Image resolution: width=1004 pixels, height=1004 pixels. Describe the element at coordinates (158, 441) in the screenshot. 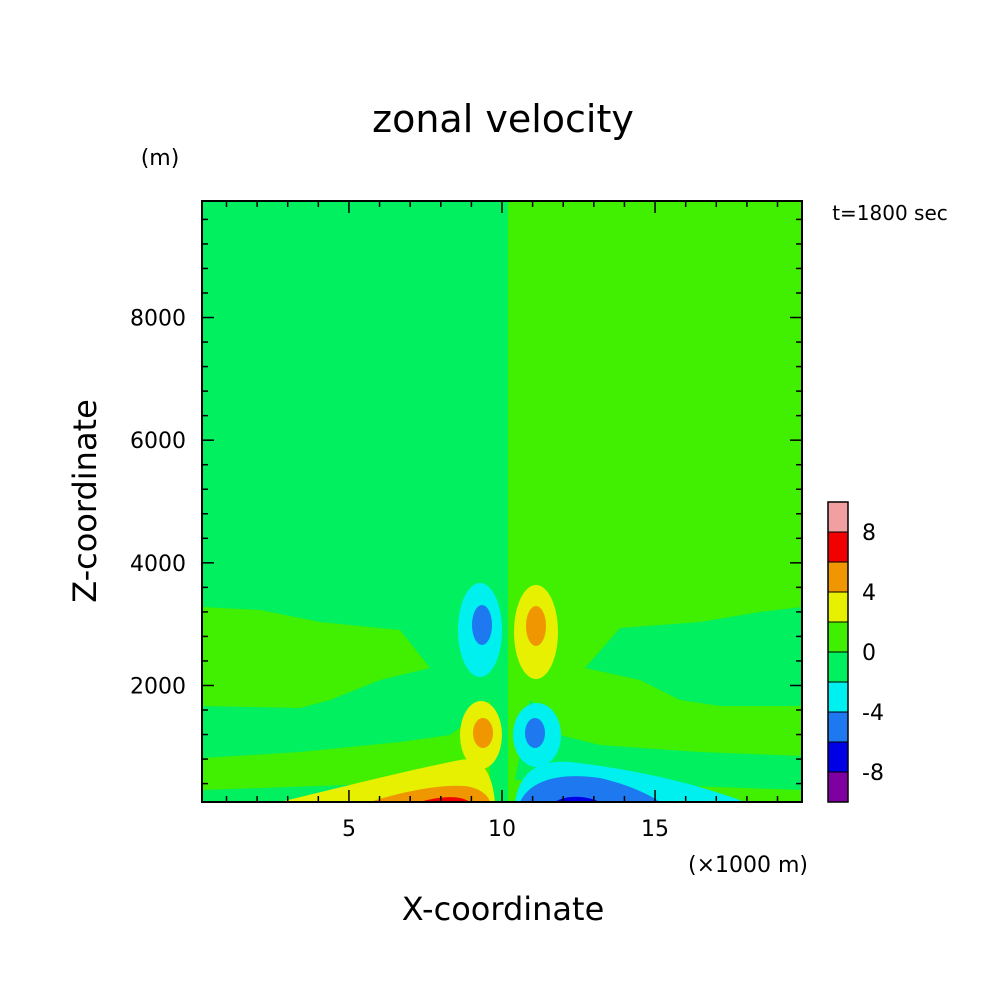

I see `y-tick-label: 6000` at that location.